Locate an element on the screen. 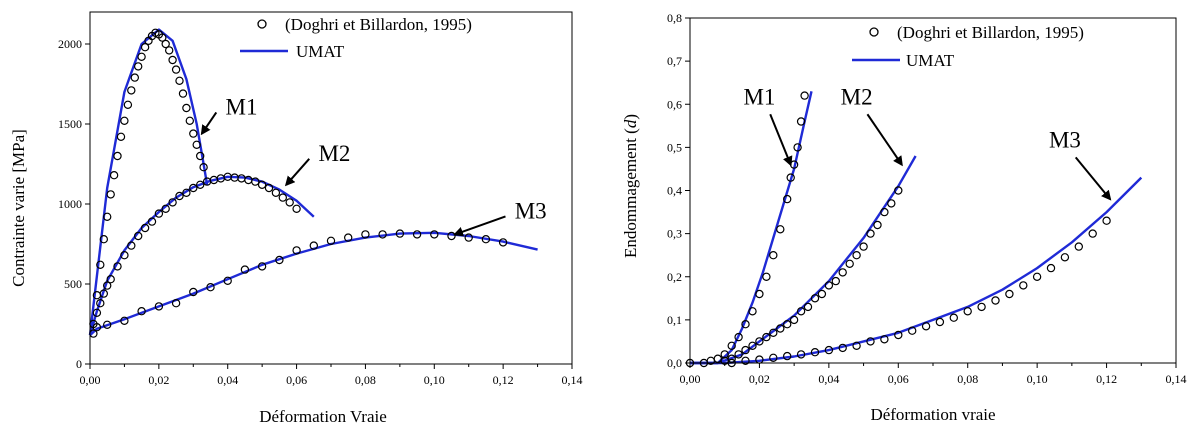  chart-2-arrow-m3 is located at coordinates (1093, 178).